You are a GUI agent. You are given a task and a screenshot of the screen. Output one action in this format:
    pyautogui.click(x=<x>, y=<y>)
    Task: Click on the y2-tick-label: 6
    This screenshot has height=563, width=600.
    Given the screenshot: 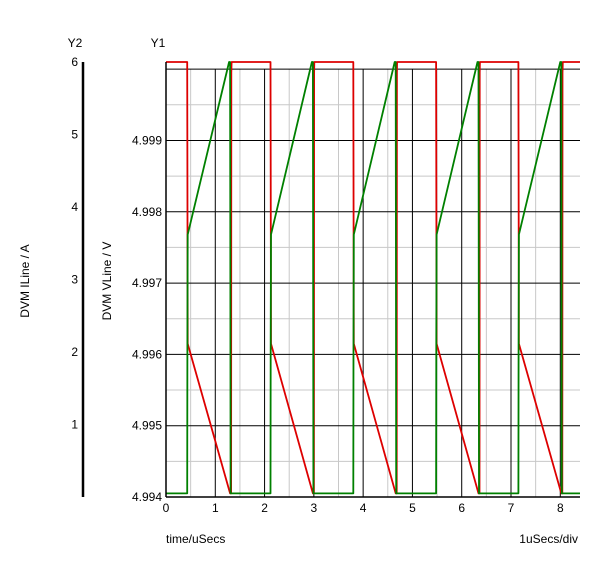 What is the action you would take?
    pyautogui.click(x=74, y=62)
    